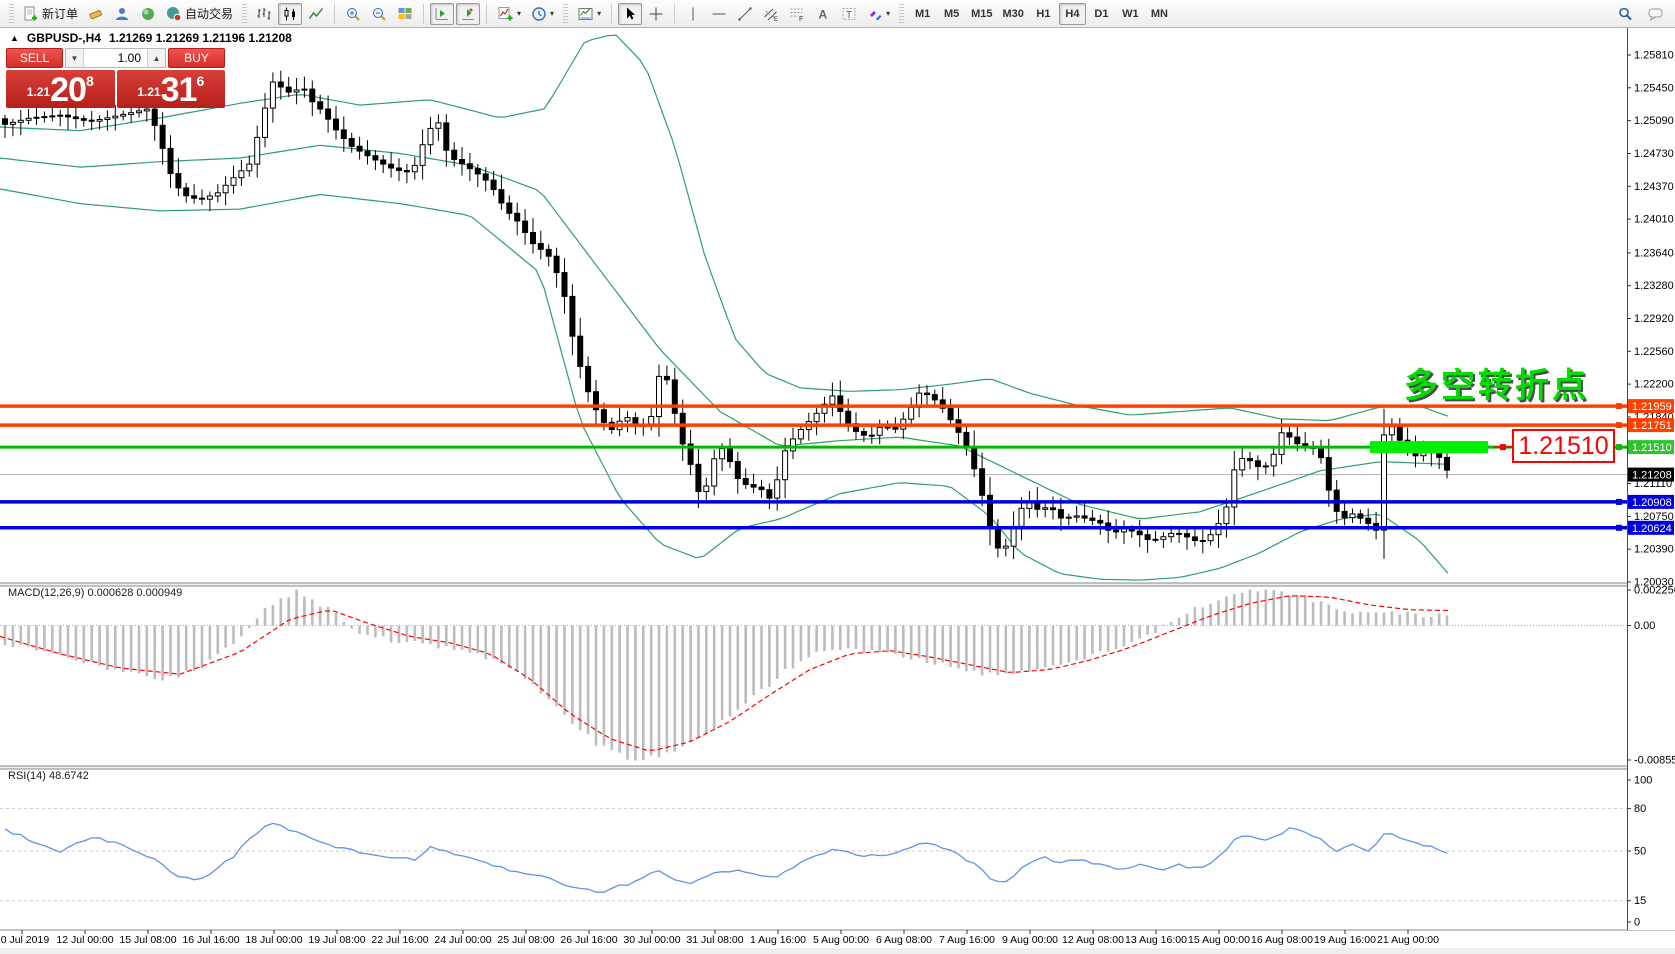  I want to click on chart-text-annotation: 多空转折点, so click(1496, 386).